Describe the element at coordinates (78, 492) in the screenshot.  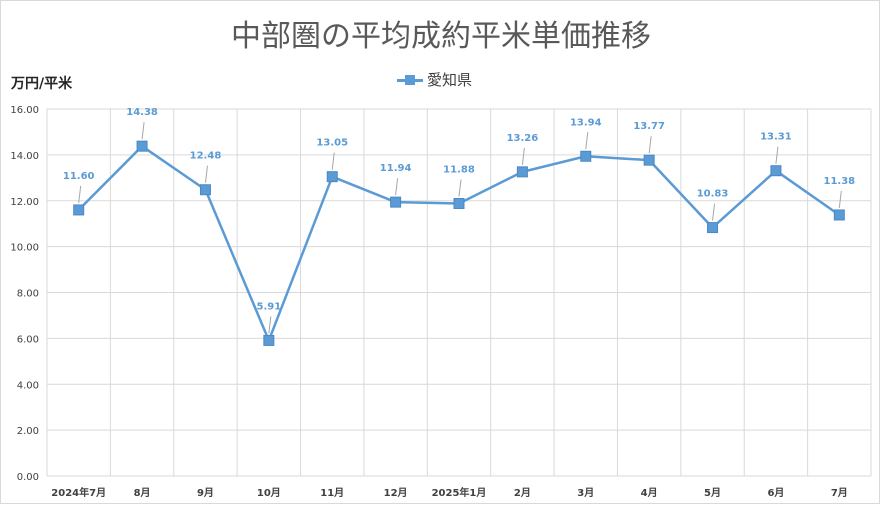
I see `x-tick-label: 2024年7月` at that location.